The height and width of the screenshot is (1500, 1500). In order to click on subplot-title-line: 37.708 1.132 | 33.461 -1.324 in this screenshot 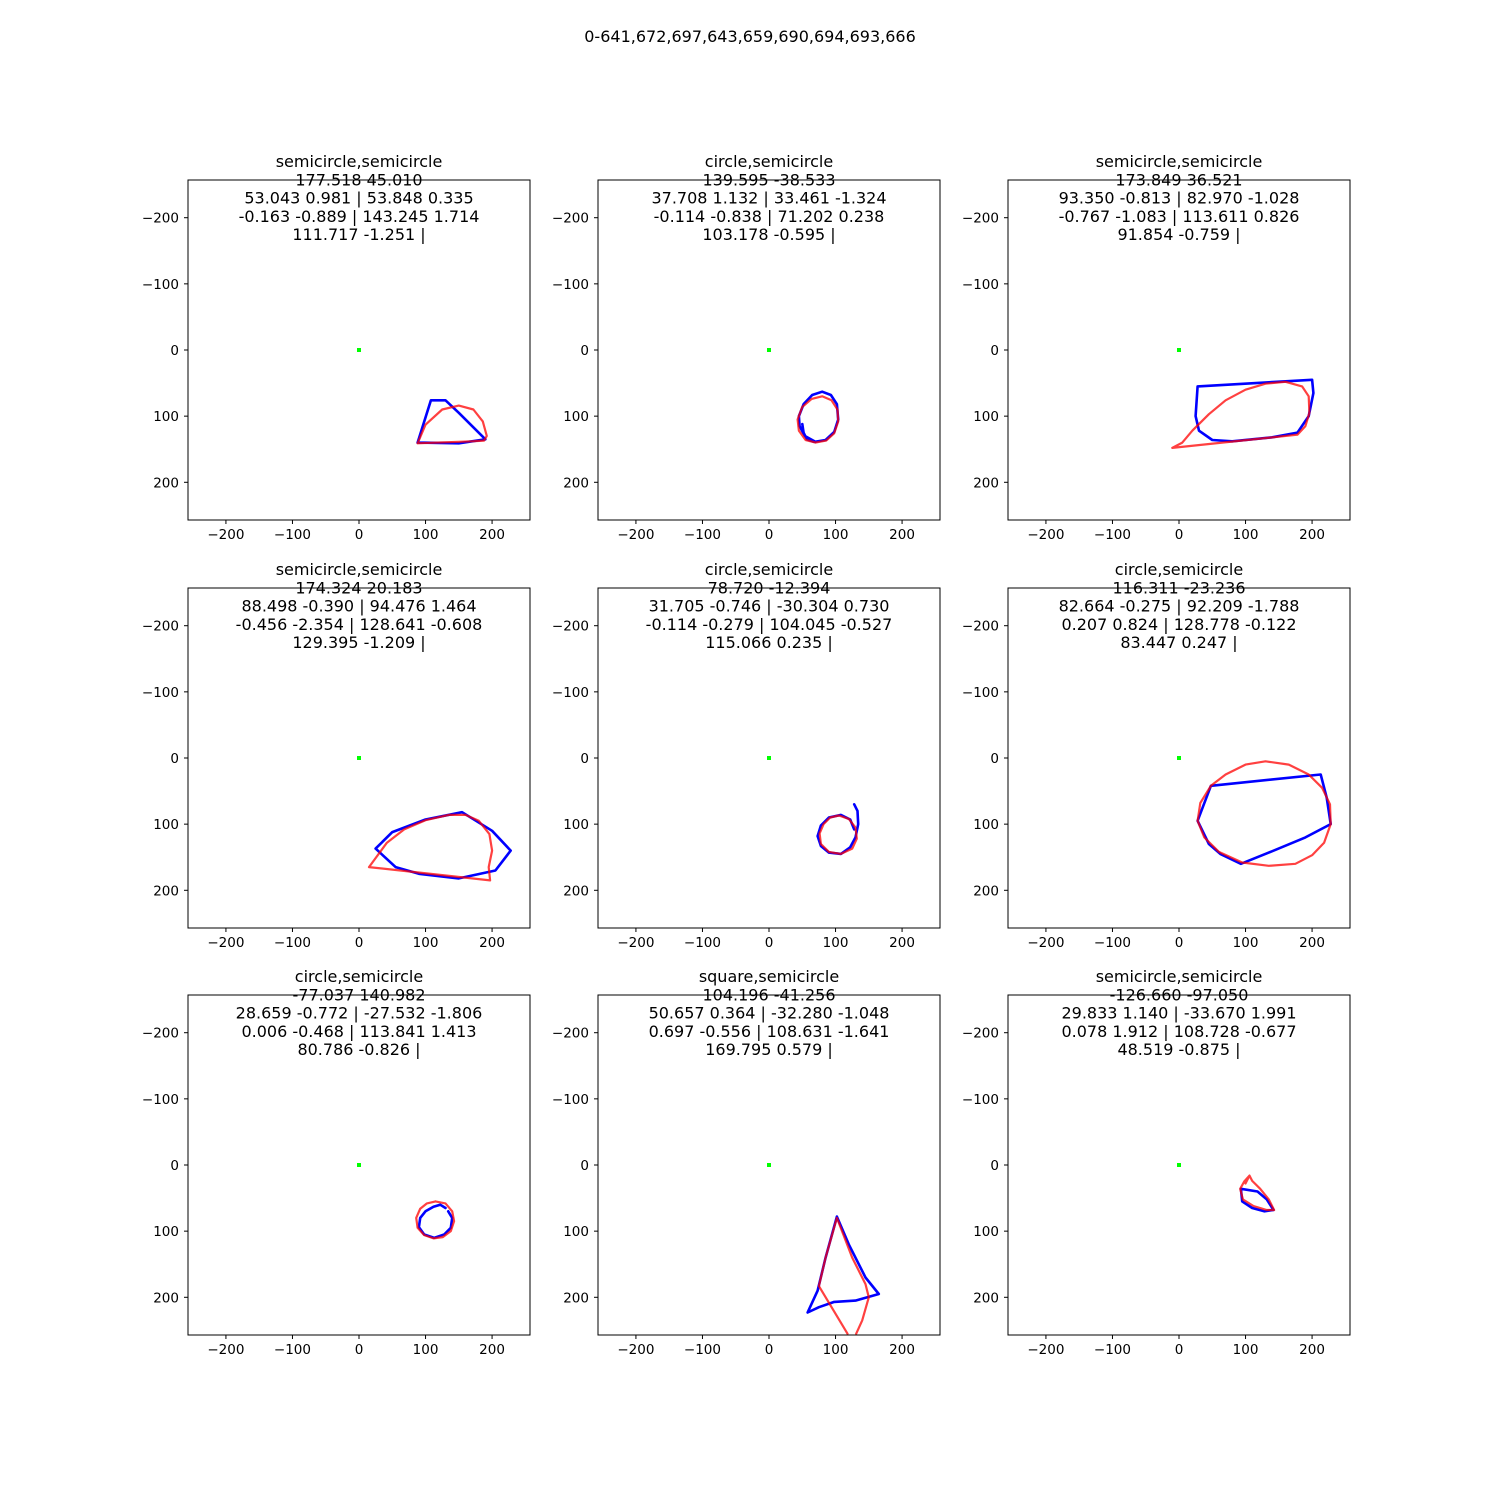, I will do `click(768, 198)`.